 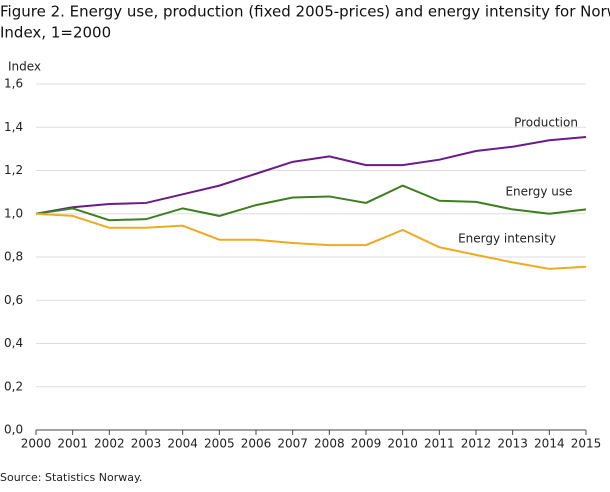 I want to click on y-tick-label: 1,2, so click(x=13, y=170).